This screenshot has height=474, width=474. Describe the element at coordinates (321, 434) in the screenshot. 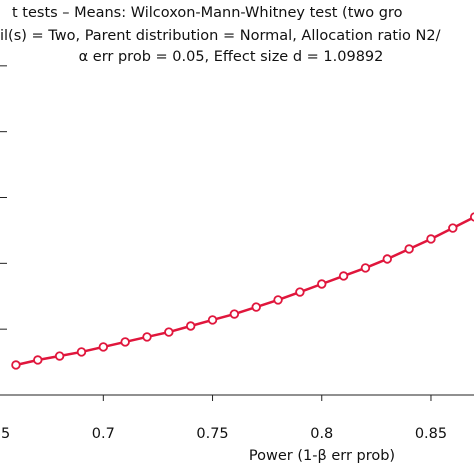

I see `x-tick-label: 0.8` at that location.